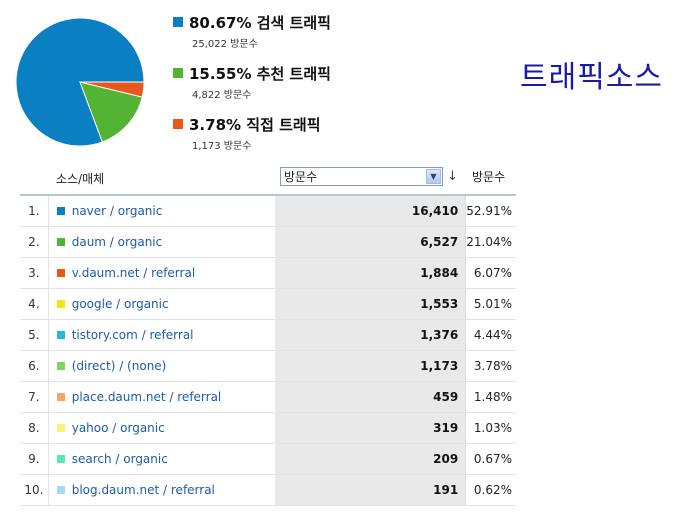 This screenshot has height=525, width=700. Describe the element at coordinates (490, 211) in the screenshot. I see `row-percent: 52.91%` at that location.